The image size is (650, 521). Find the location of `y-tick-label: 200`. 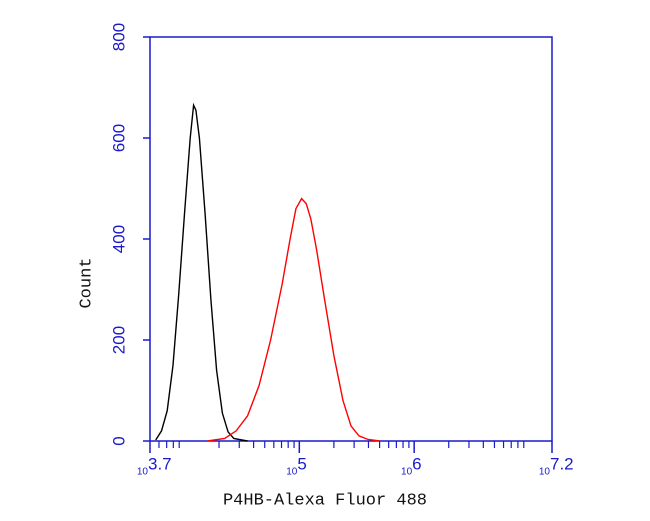

y-tick-label: 200 is located at coordinates (118, 340).